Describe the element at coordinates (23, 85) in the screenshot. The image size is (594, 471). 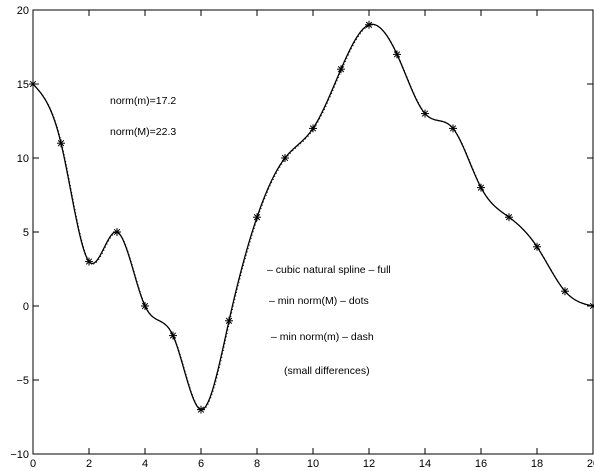
I see `y-tick-label: 15` at that location.